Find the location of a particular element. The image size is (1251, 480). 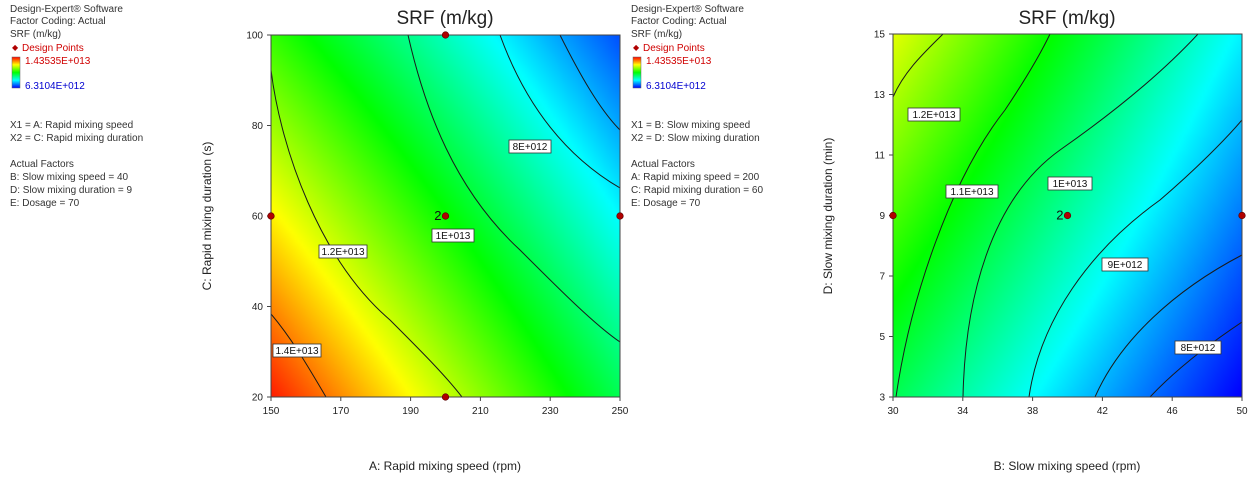

info-software: Design-Expert® Software is located at coordinates (687, 9).